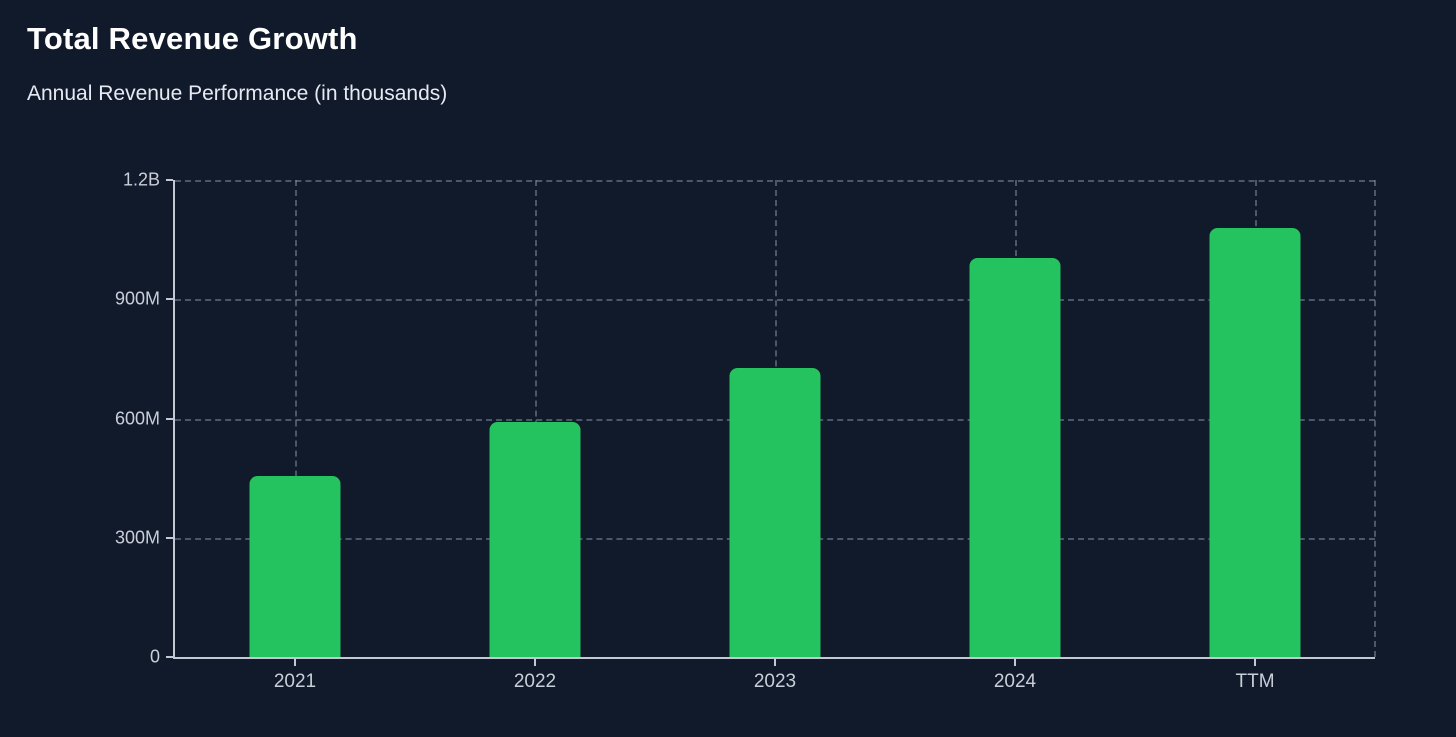  What do you see at coordinates (535, 681) in the screenshot?
I see `x-axis-tick-label: 2022` at bounding box center [535, 681].